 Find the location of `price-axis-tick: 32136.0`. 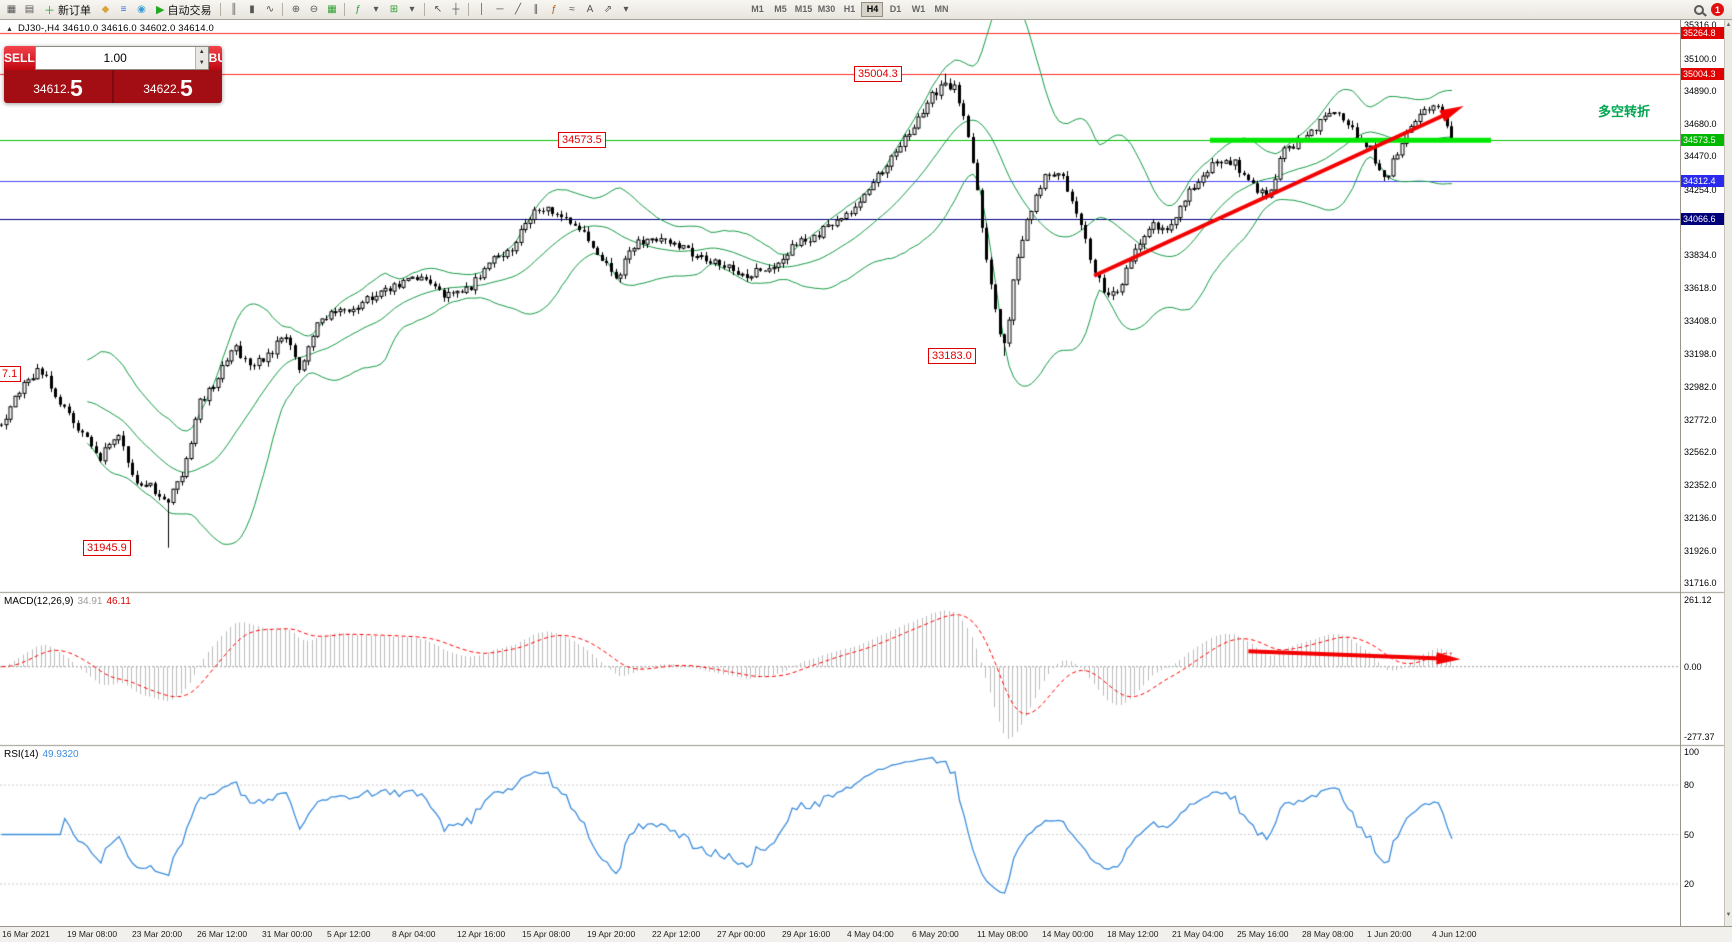

price-axis-tick: 32136.0 is located at coordinates (1700, 518).